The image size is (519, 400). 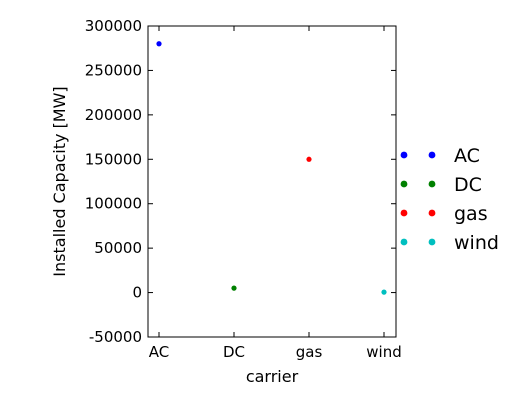 I want to click on y-tick-label: 100000, so click(x=113, y=204).